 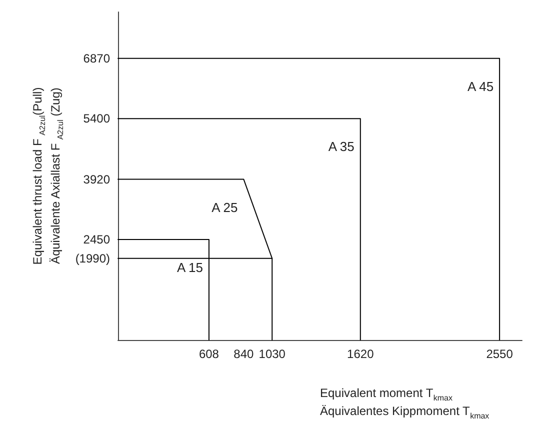 What do you see at coordinates (96, 119) in the screenshot?
I see `y-tick-label: 5400` at bounding box center [96, 119].